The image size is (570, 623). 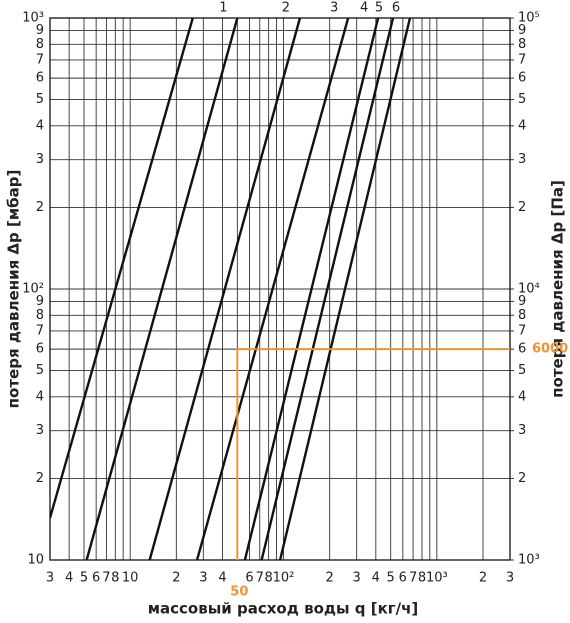 What do you see at coordinates (334, 8) in the screenshot?
I see `curve-label: 3` at bounding box center [334, 8].